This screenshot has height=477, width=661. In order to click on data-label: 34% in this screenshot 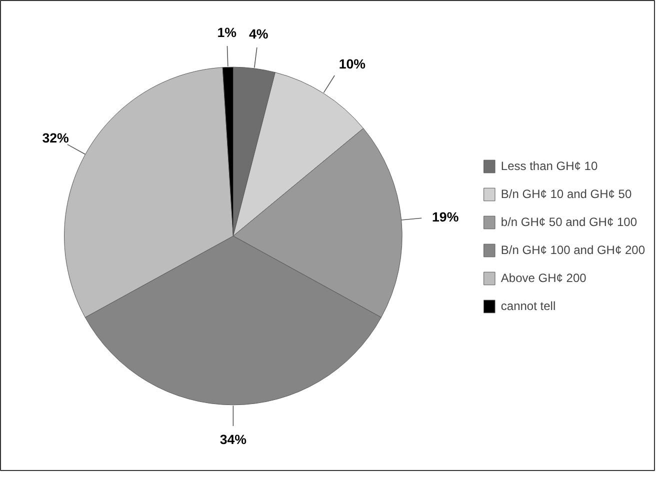, I will do `click(233, 440)`.